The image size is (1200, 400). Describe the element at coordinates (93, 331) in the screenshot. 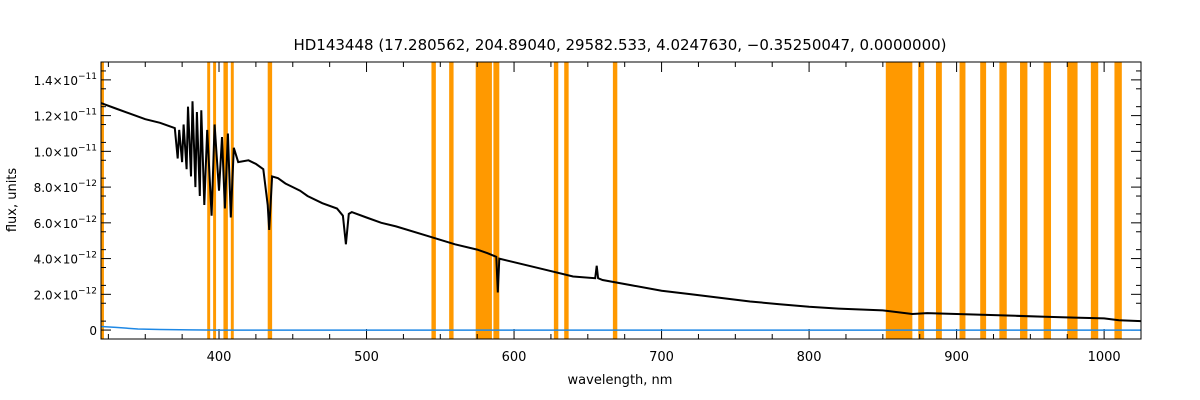

I see `y-tick-label: 0` at that location.